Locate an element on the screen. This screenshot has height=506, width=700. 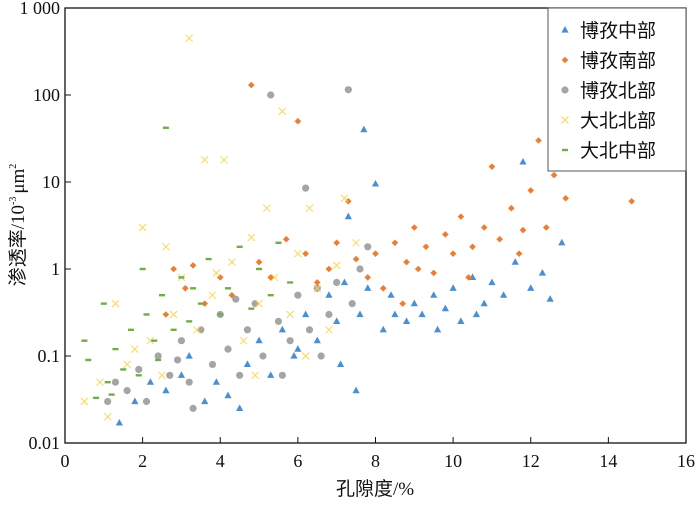
legend-item: 博孜北部 is located at coordinates (608, 91).